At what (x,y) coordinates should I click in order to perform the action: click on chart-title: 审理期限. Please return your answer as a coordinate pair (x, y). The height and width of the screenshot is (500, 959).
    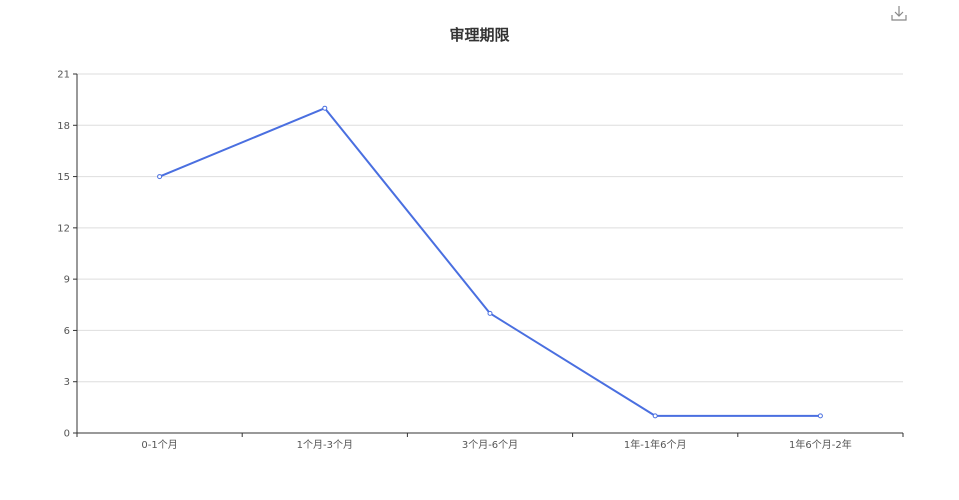
    Looking at the image, I should click on (479, 35).